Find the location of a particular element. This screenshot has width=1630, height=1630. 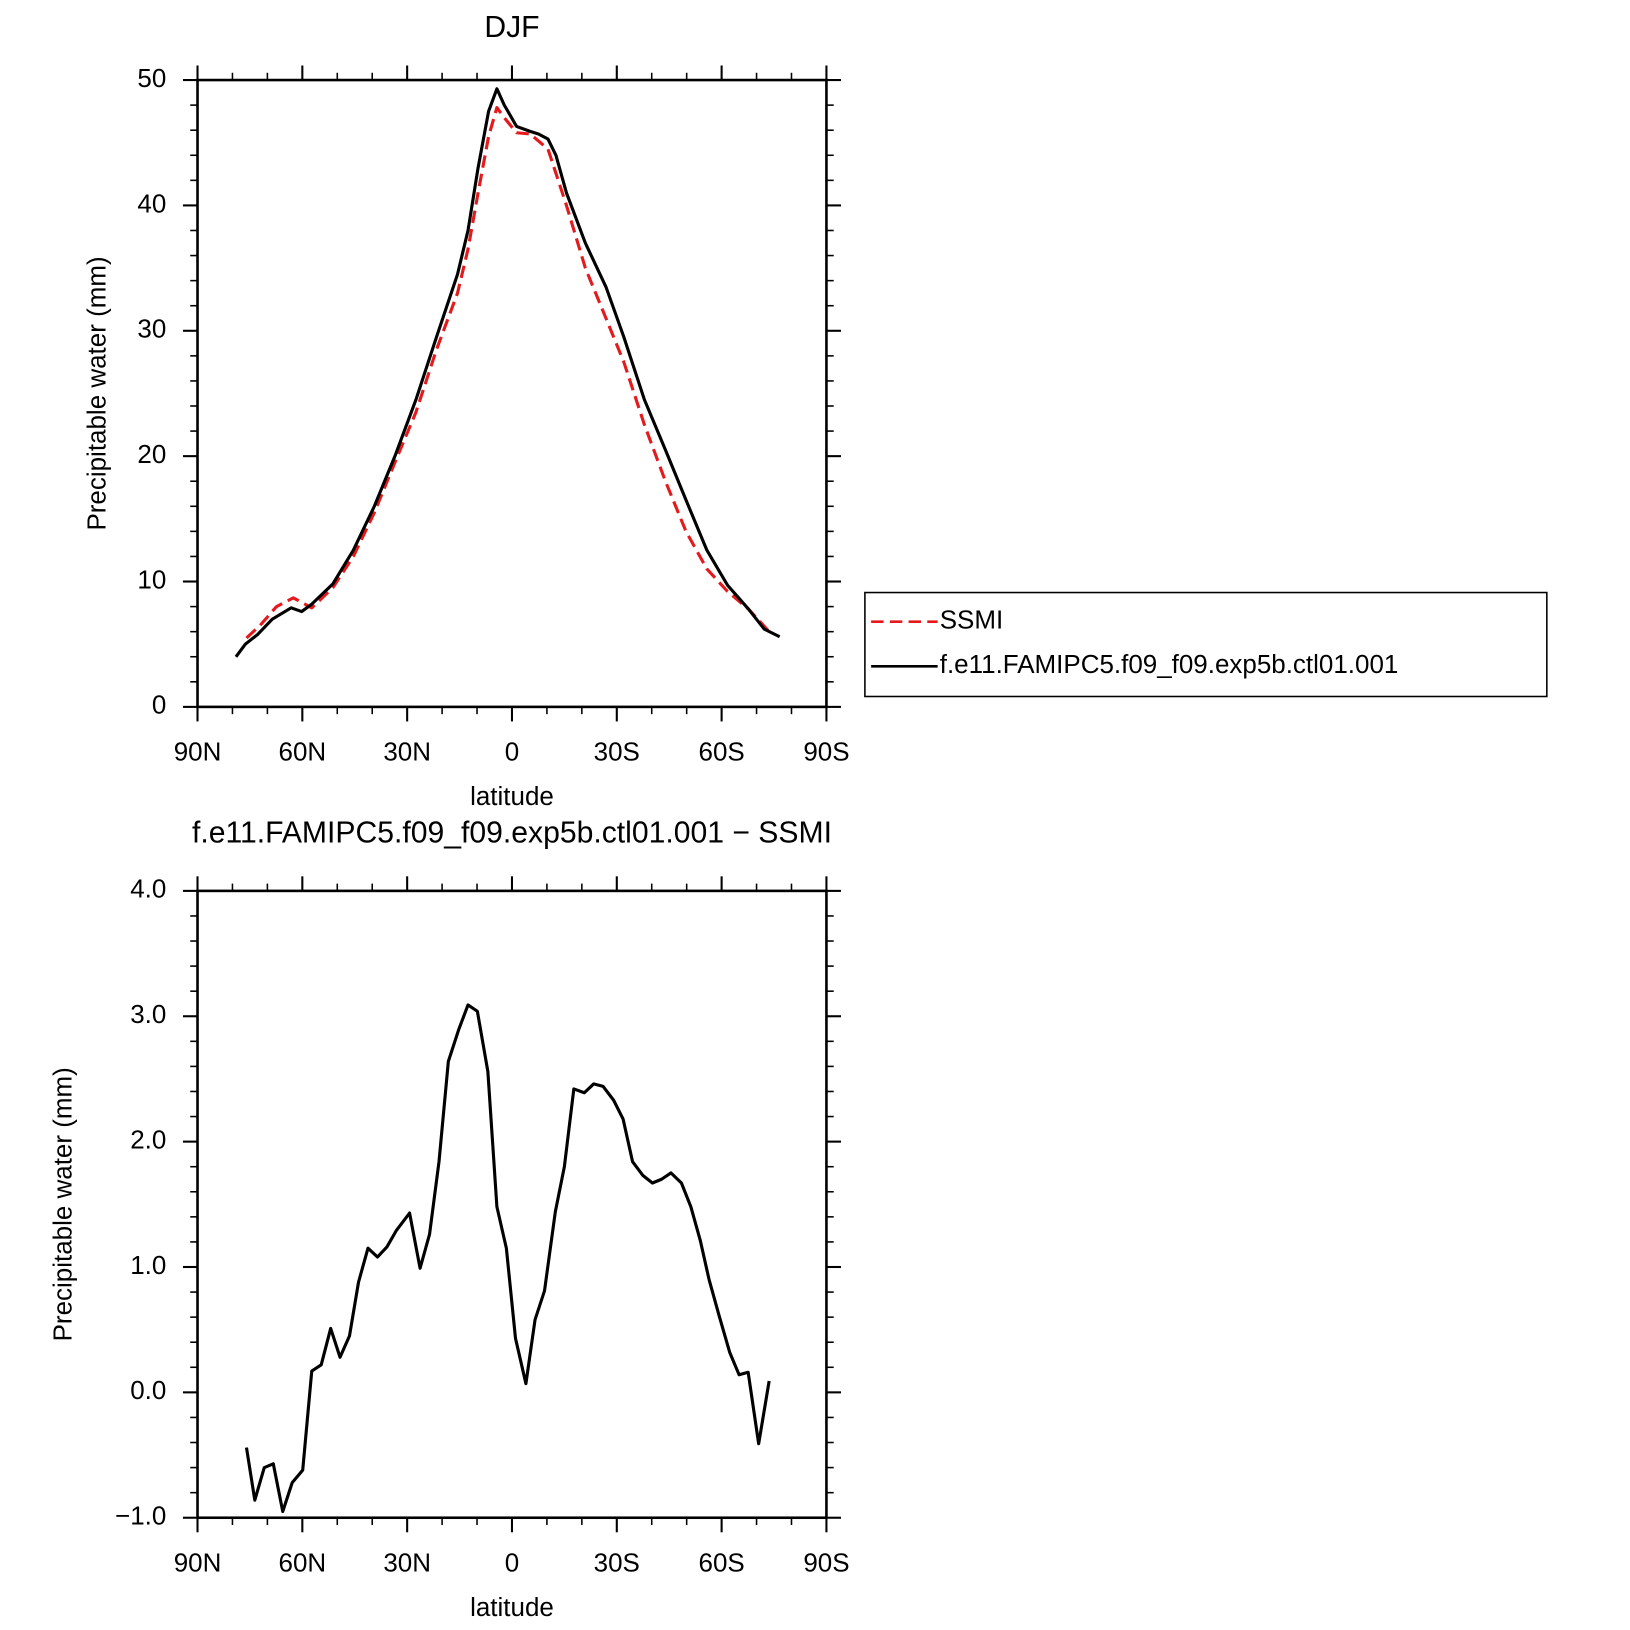

legend-label: f.e11.FAMIPC5.f09_f09.exp5b.ctl01.001 is located at coordinates (1169, 664).